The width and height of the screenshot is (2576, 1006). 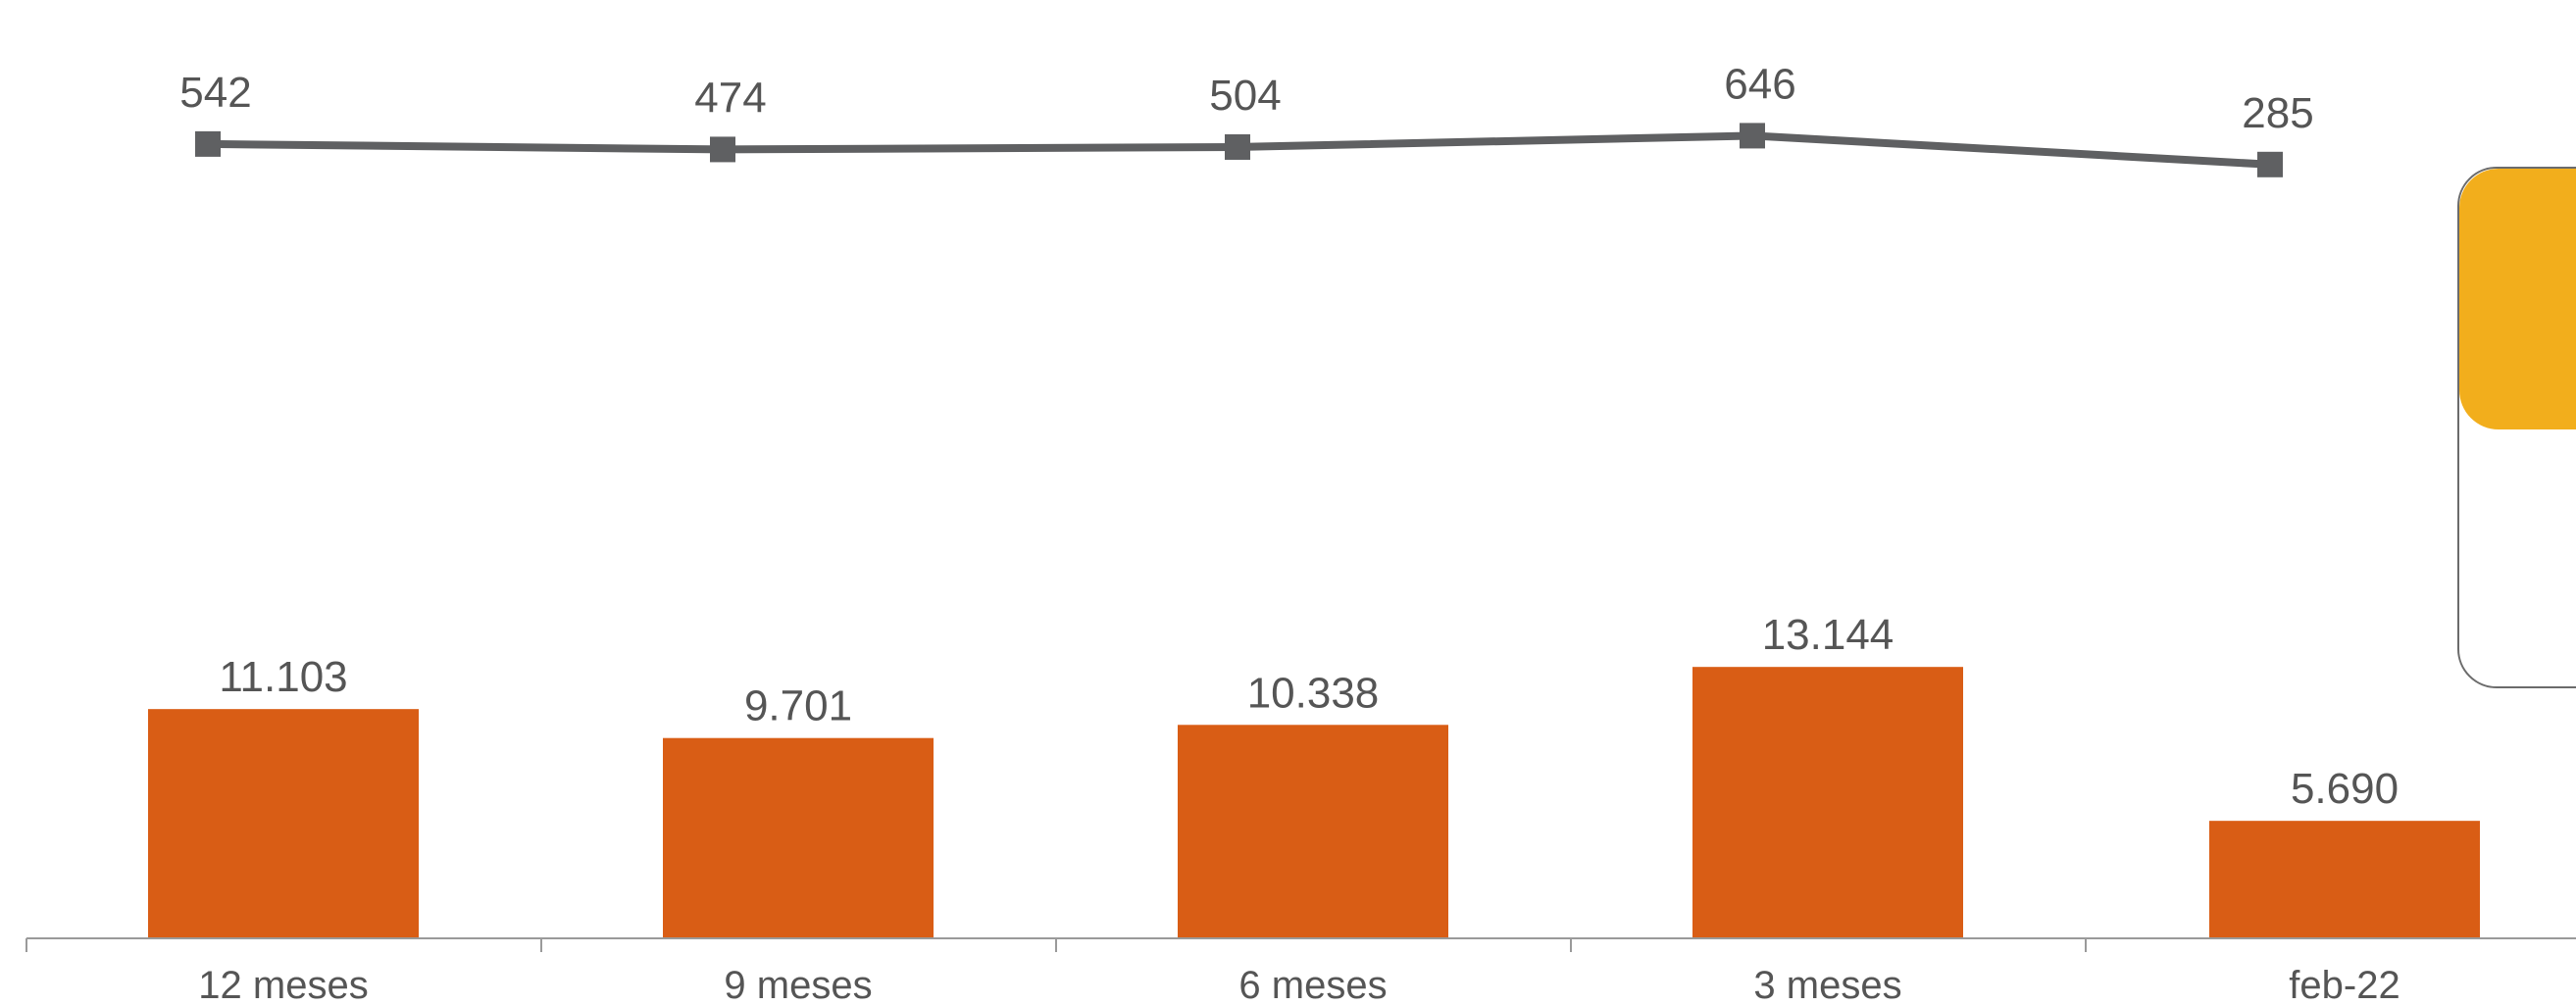 I want to click on line-series: 542 474 504 646 285, so click(x=1246, y=118).